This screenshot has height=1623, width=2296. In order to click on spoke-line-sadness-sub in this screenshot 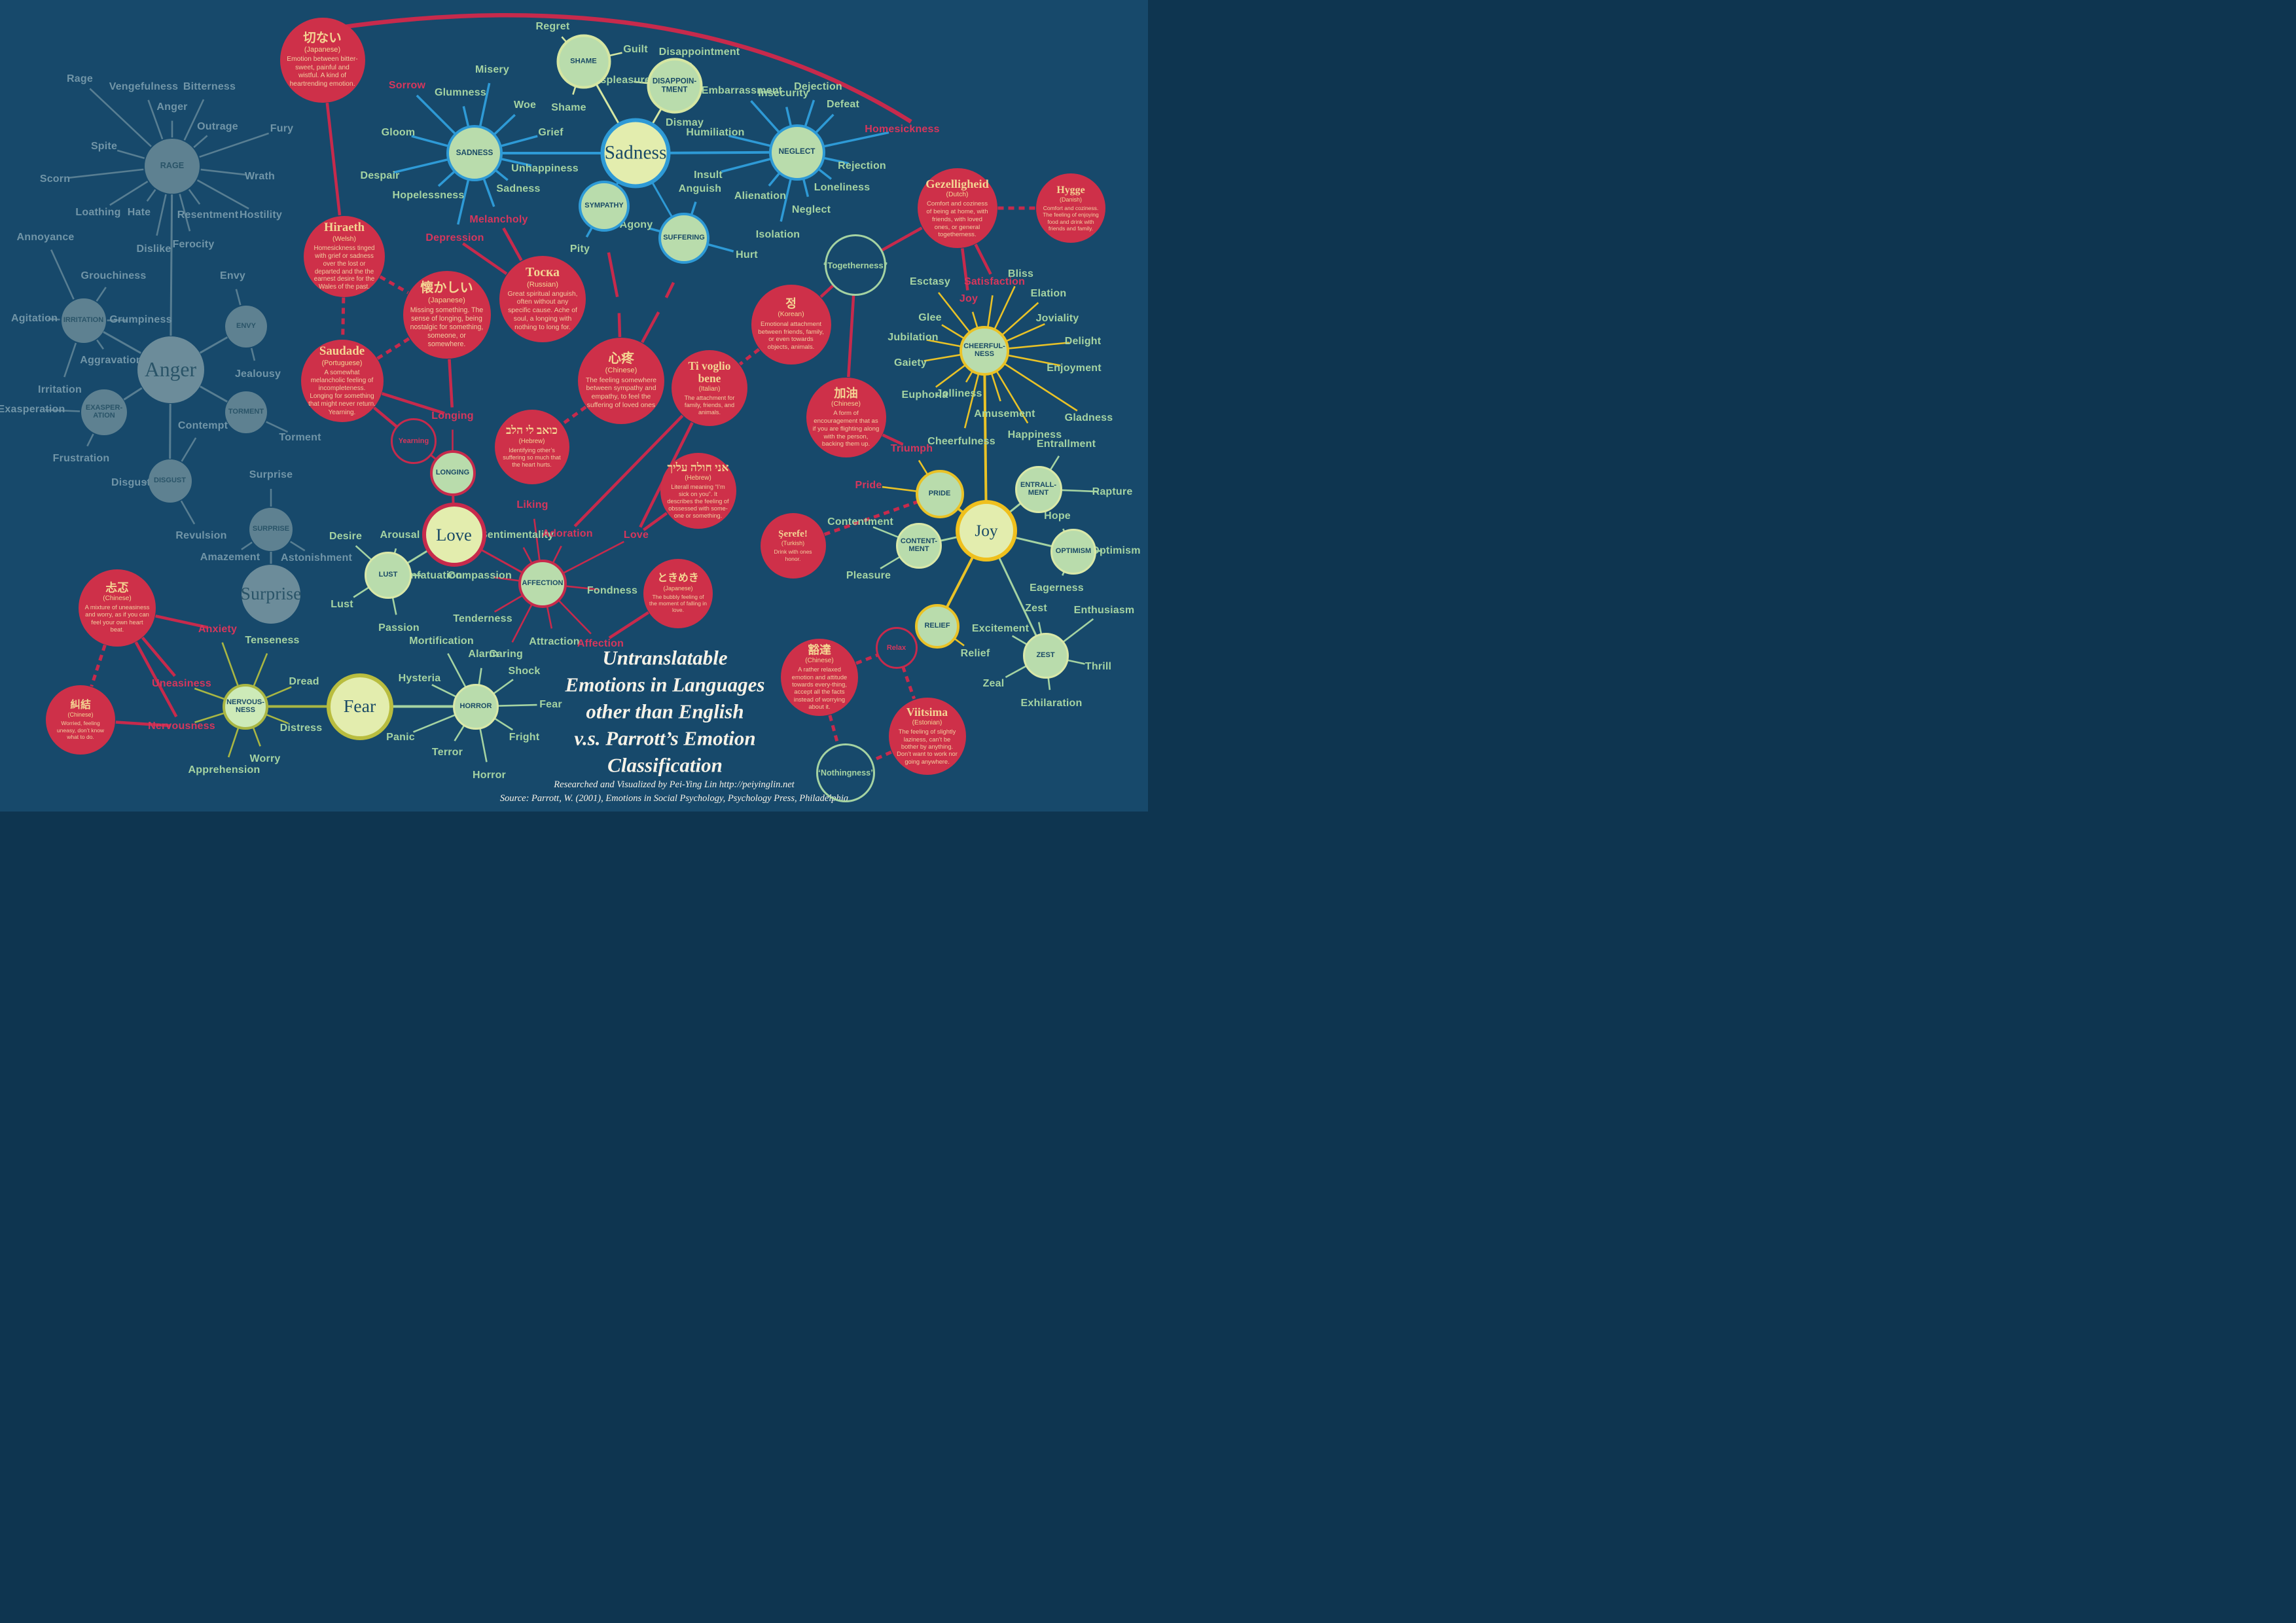, I will do `click(446, 178)`.